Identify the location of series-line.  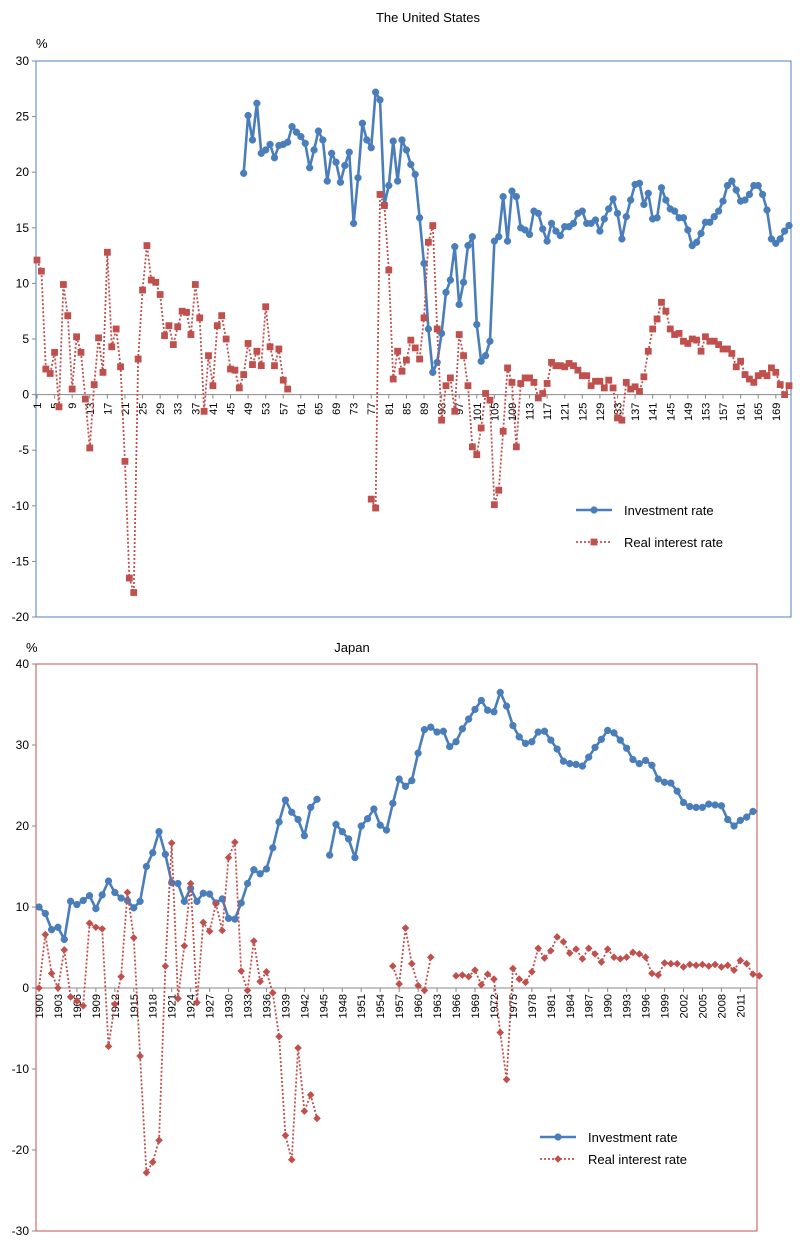
(541, 775).